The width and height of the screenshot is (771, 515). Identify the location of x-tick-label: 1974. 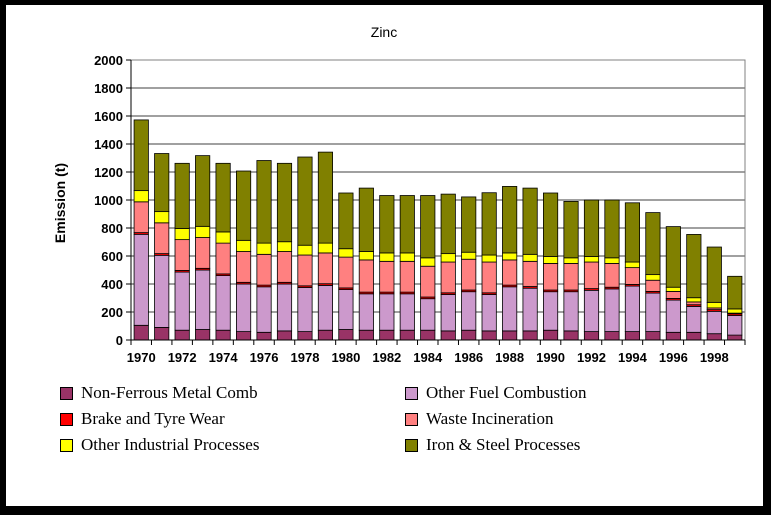
(224, 357).